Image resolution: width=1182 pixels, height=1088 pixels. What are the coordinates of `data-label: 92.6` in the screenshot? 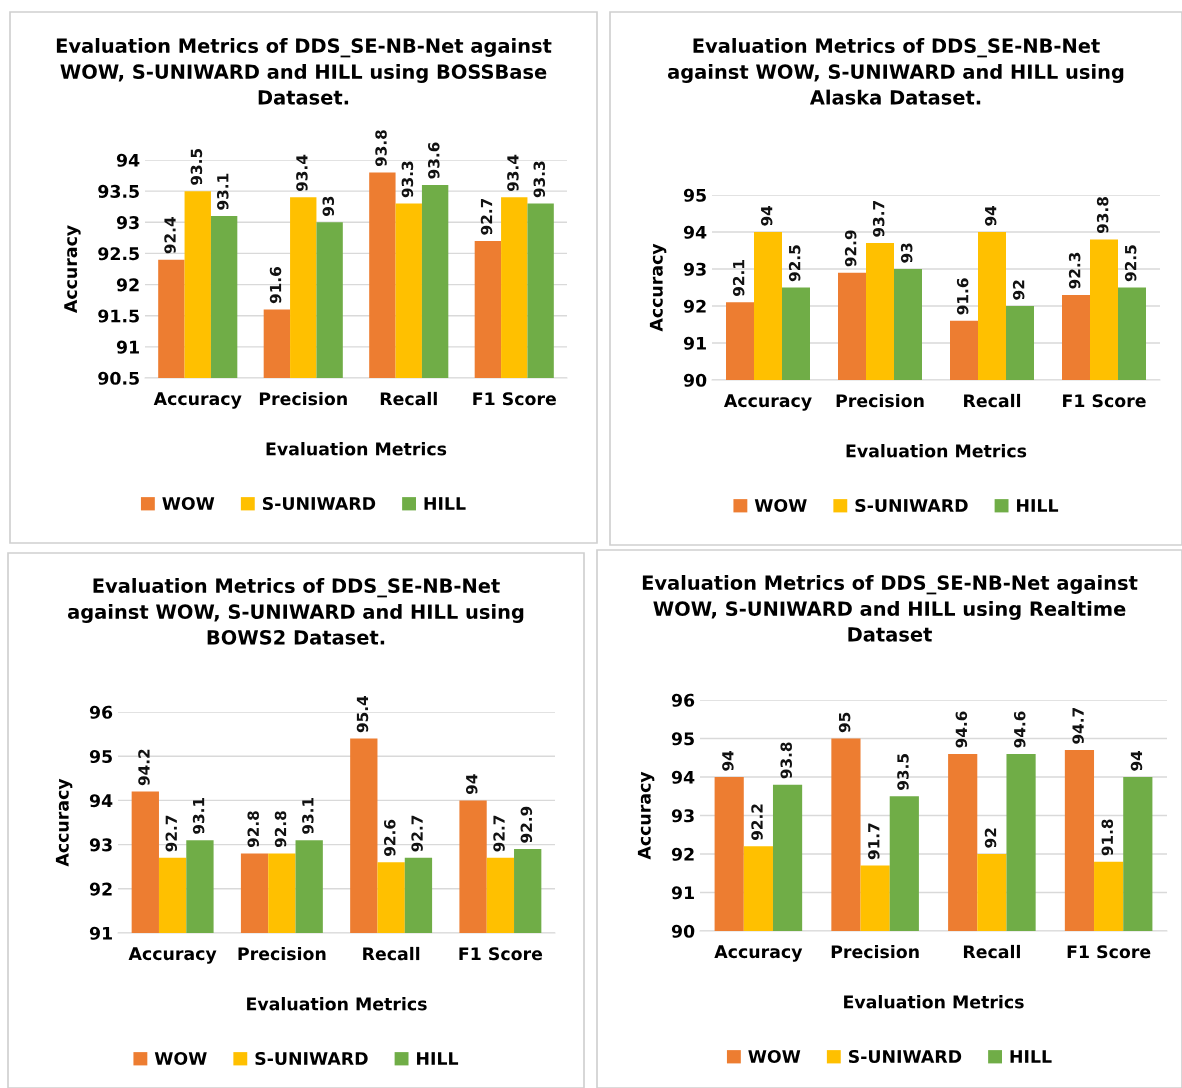 It's located at (390, 837).